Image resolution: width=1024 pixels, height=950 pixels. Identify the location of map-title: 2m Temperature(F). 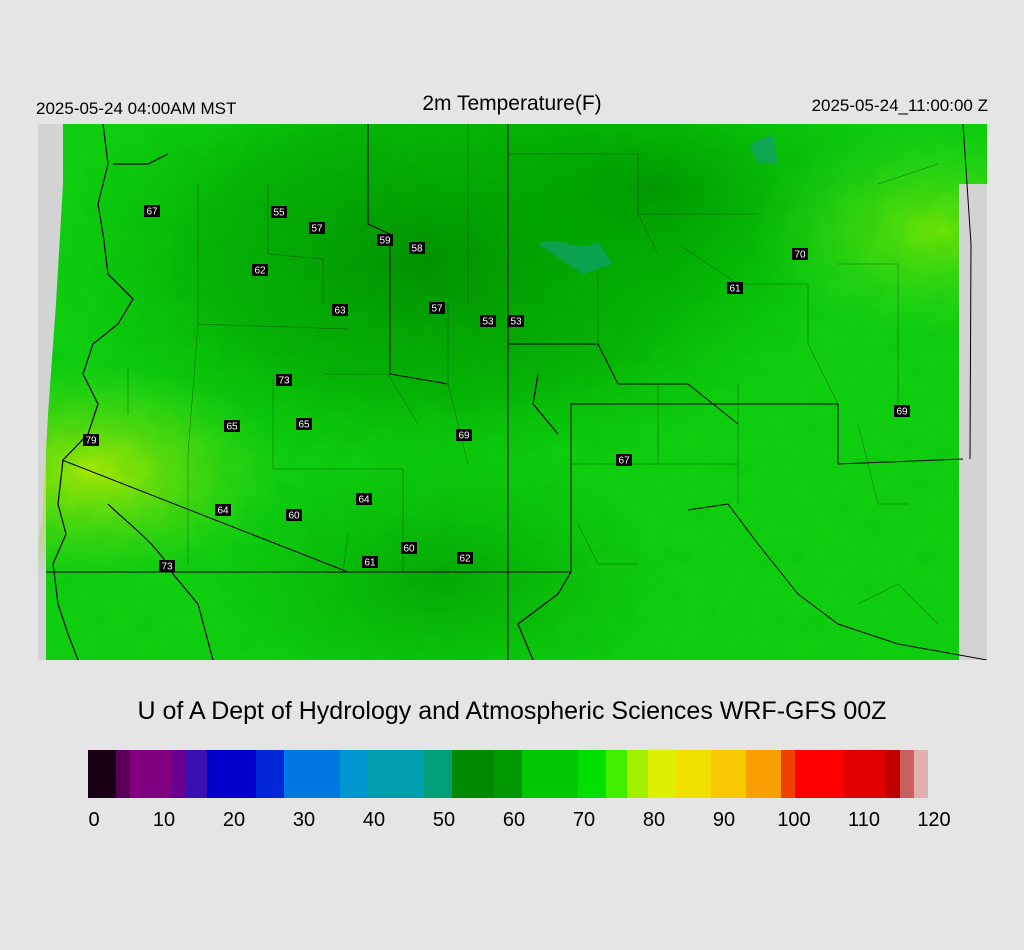
(512, 103).